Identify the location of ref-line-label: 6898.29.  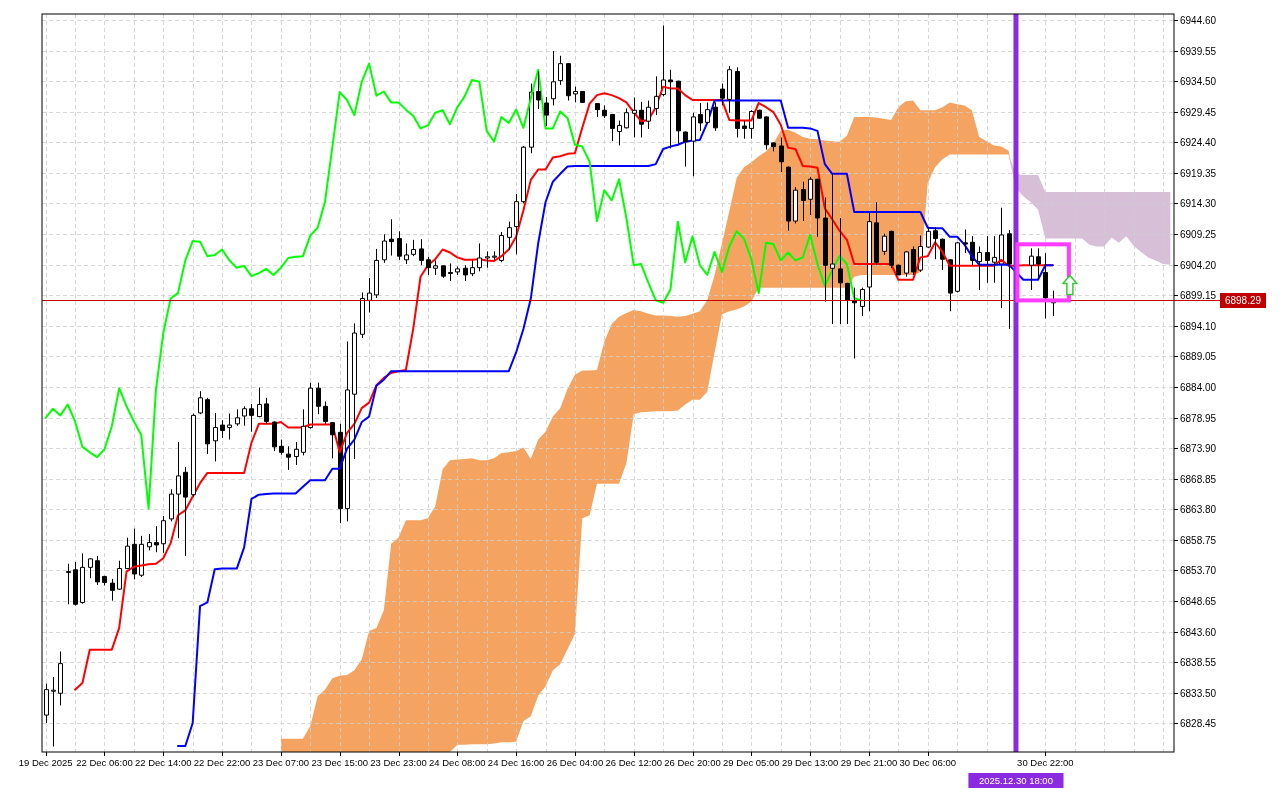
(1243, 300).